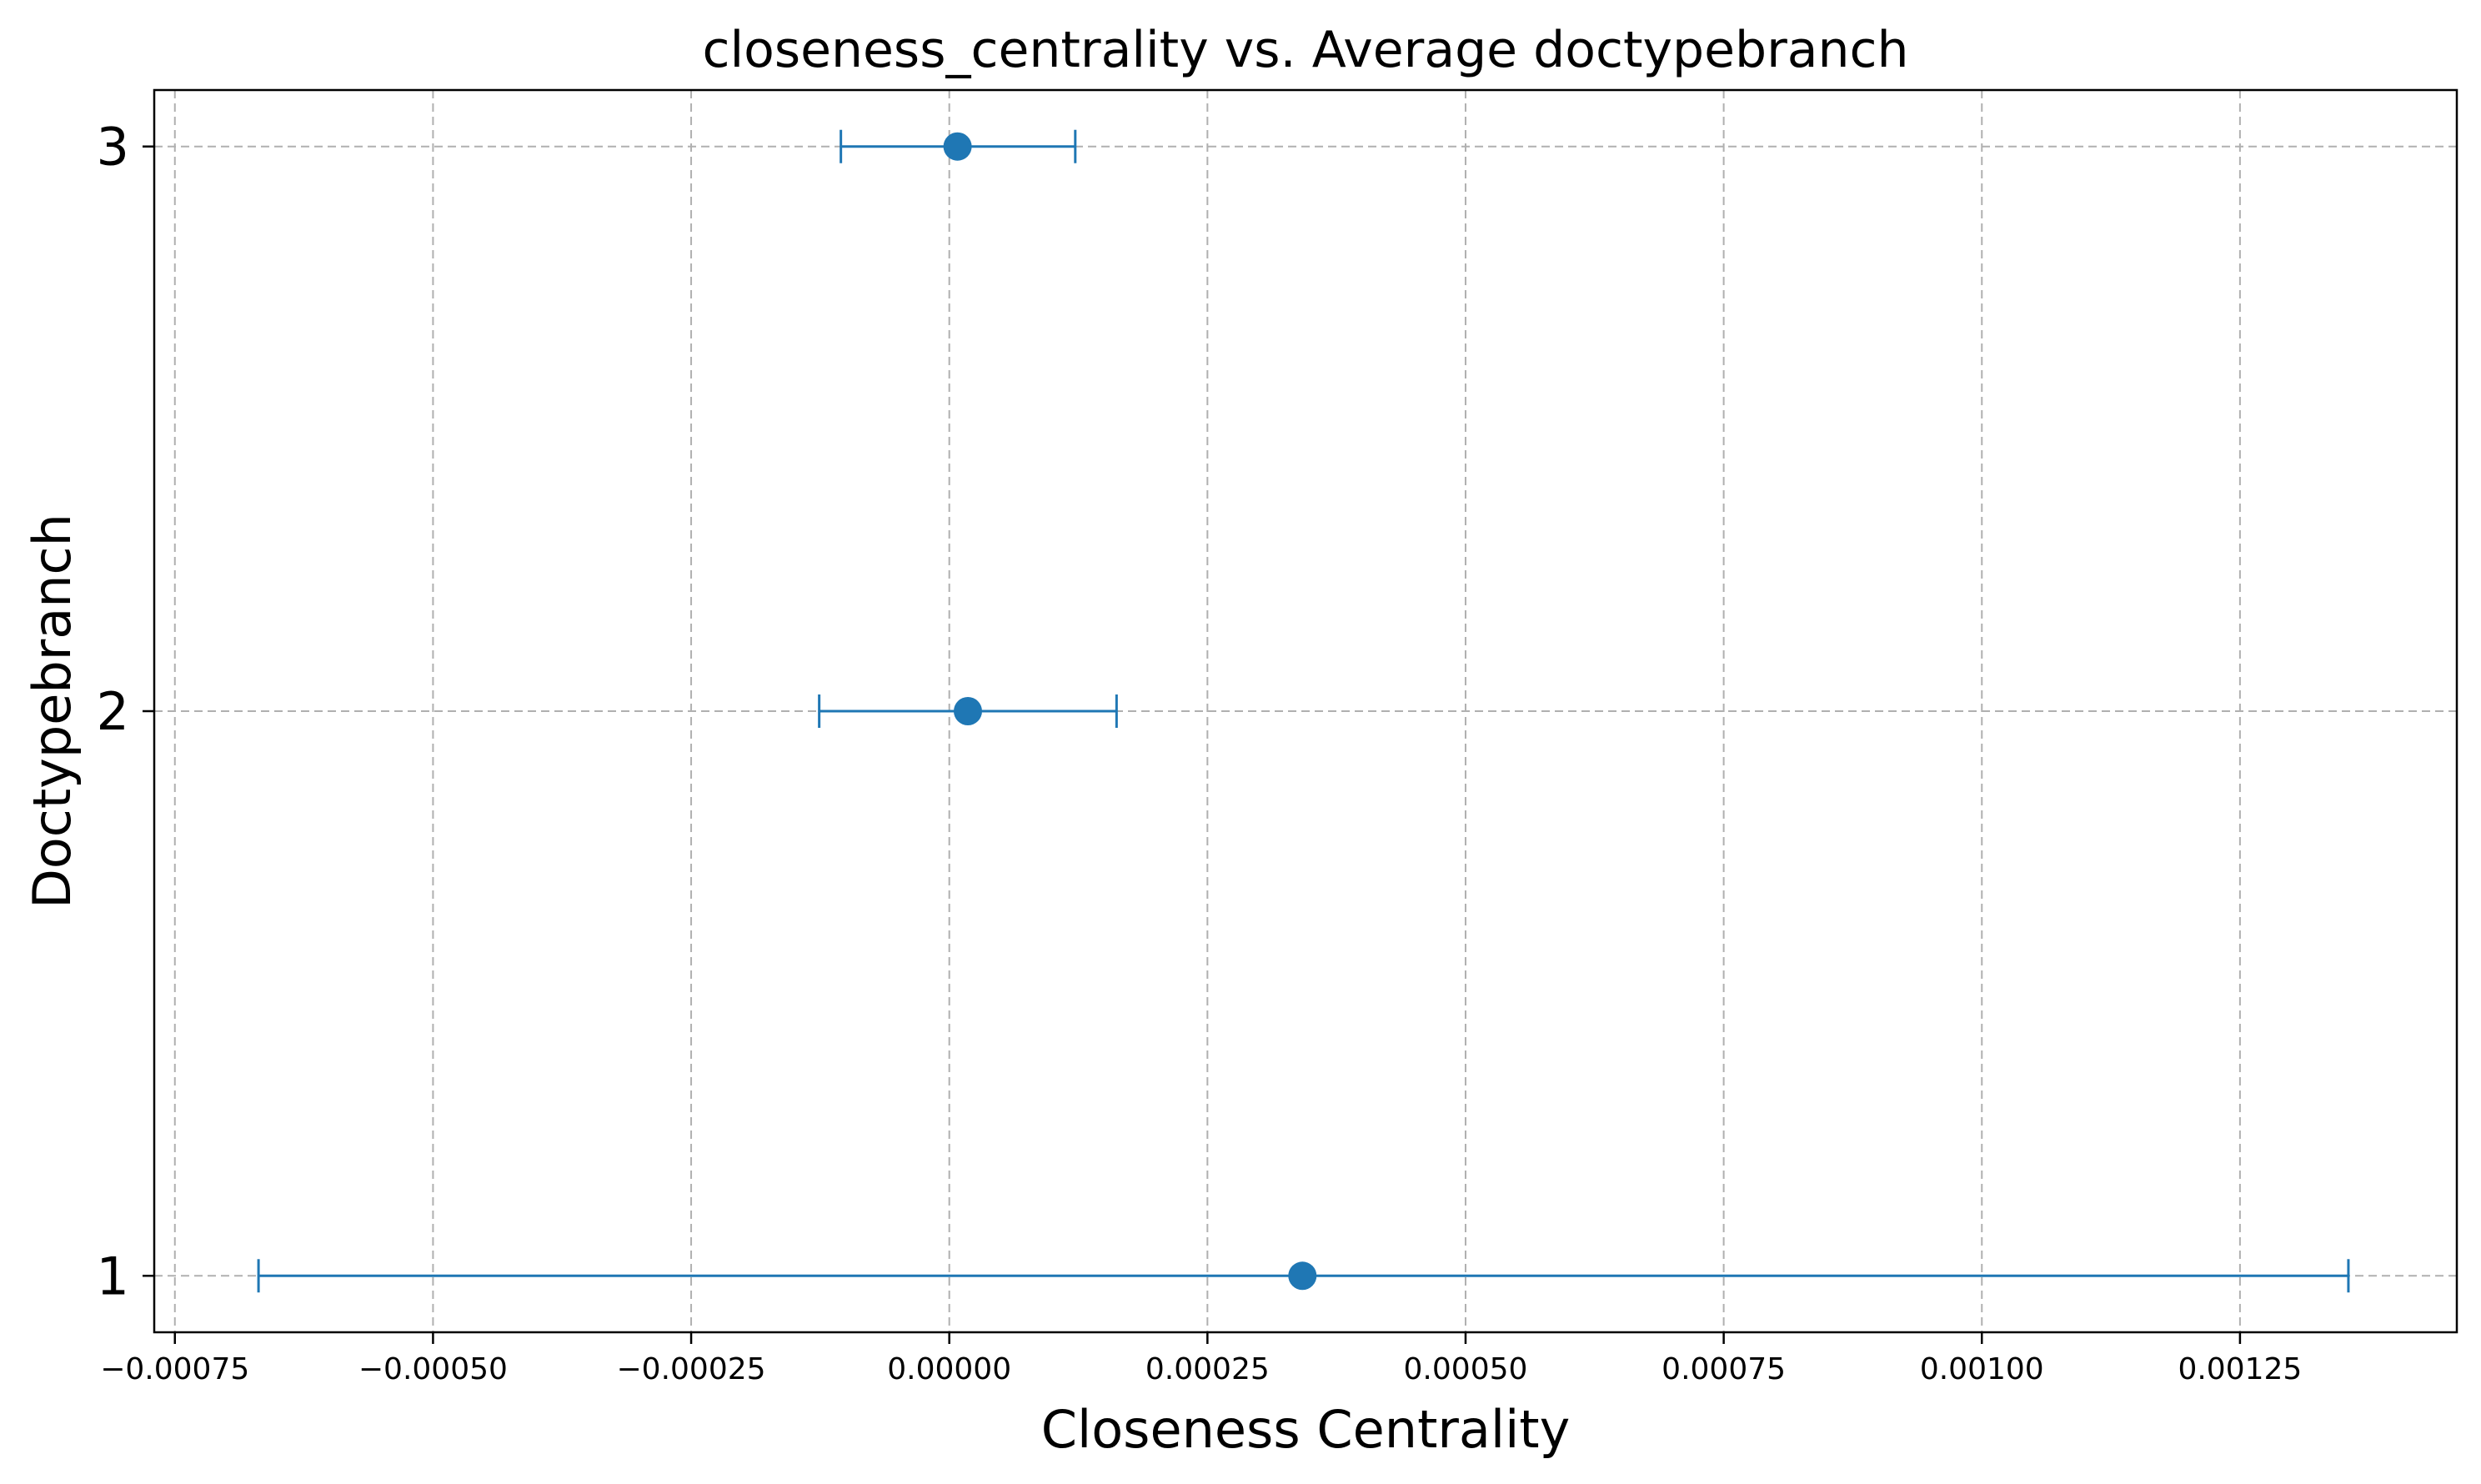  I want to click on y-axis: 1 2 3, so click(125, 711).